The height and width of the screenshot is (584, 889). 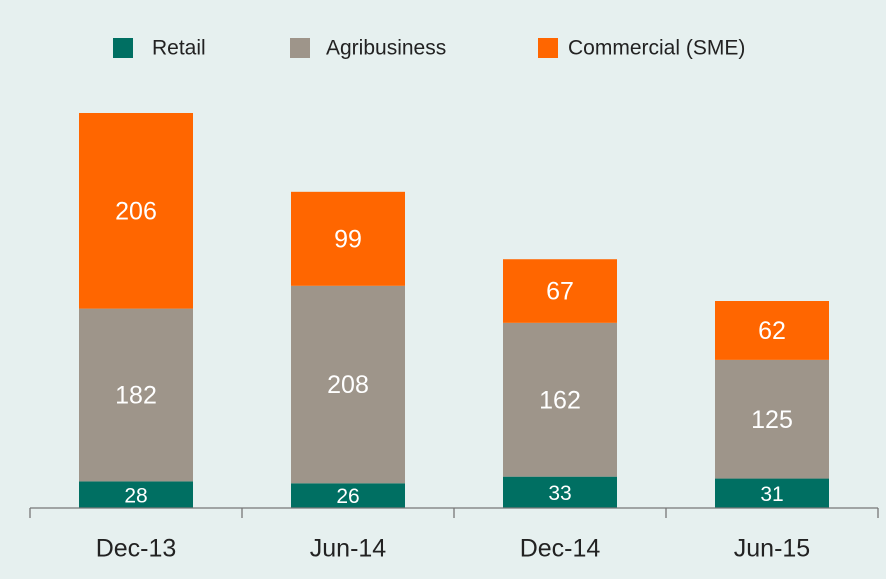 I want to click on data-label: 206, so click(x=136, y=211).